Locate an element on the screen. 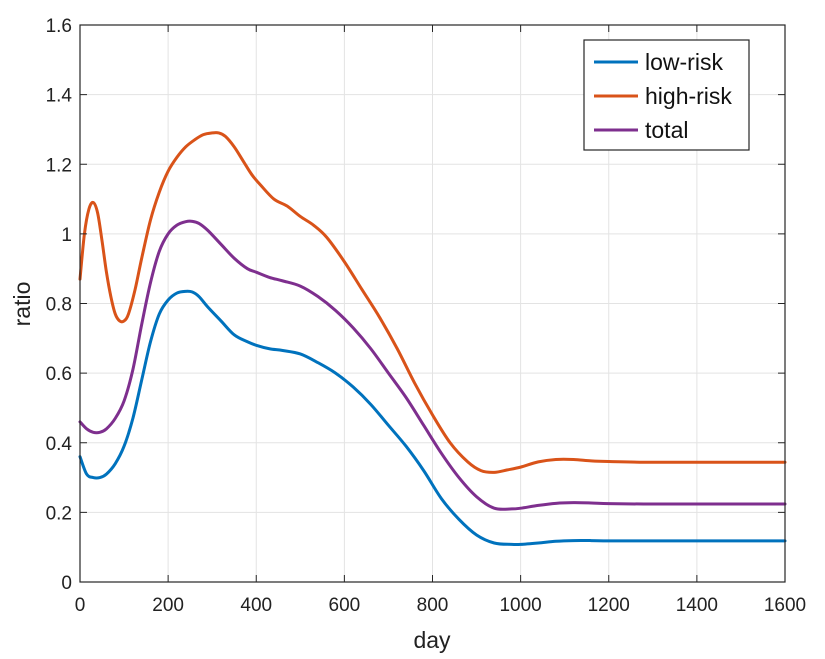 This screenshot has height=659, width=825. y-axis-label: ratio is located at coordinates (22, 304).